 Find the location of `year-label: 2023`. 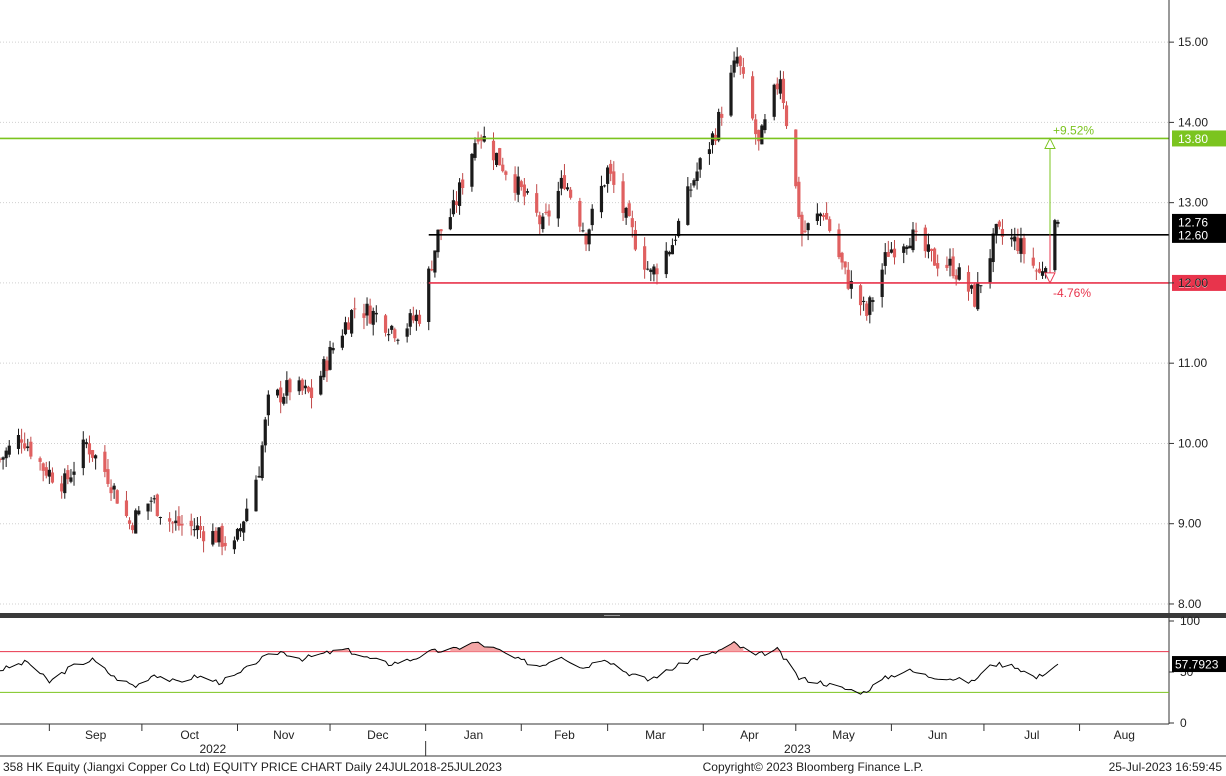

year-label: 2023 is located at coordinates (797, 749).